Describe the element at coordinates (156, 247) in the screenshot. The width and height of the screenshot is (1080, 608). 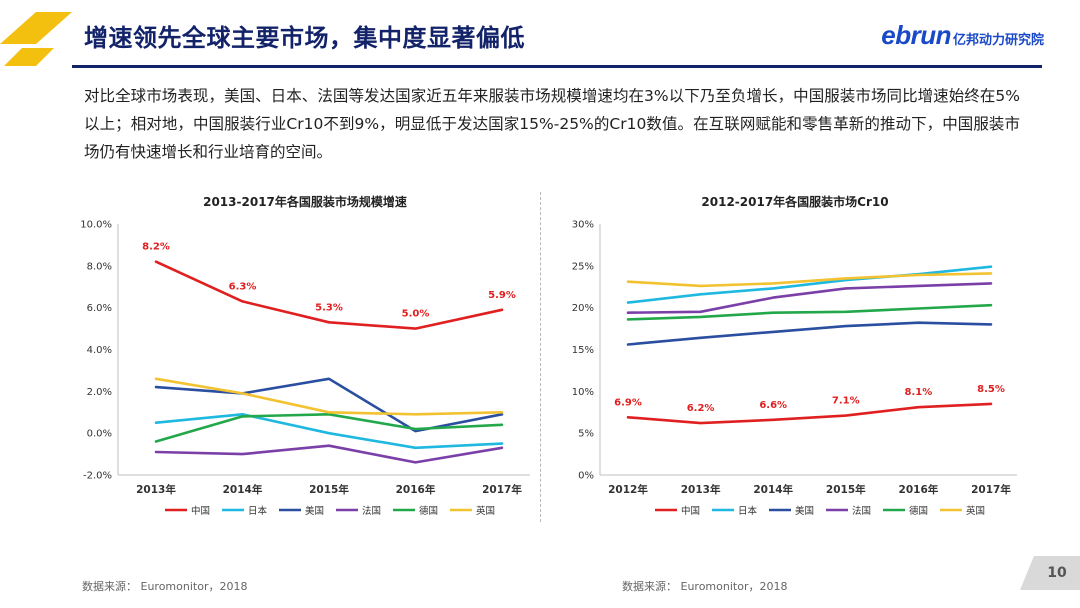
I see `data-label: 8.2%` at that location.